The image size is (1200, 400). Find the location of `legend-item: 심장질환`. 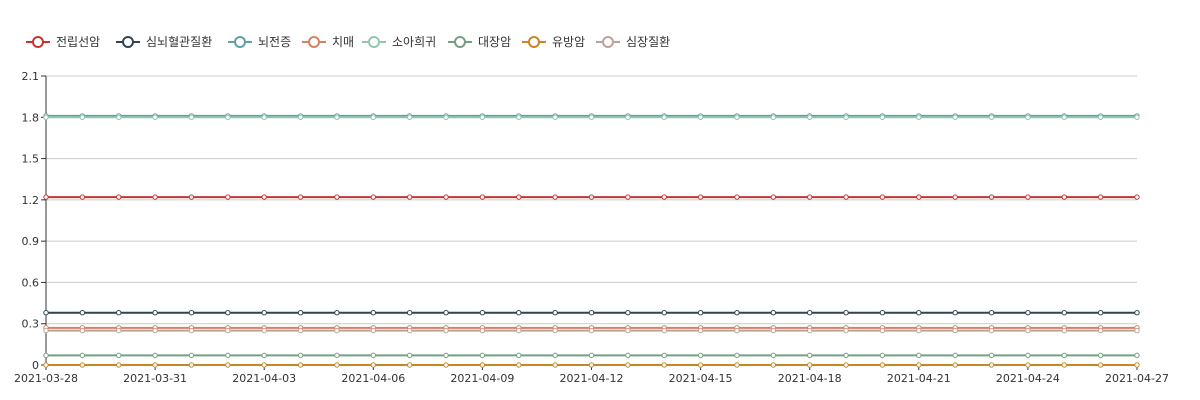

legend-item: 심장질환 is located at coordinates (633, 42).